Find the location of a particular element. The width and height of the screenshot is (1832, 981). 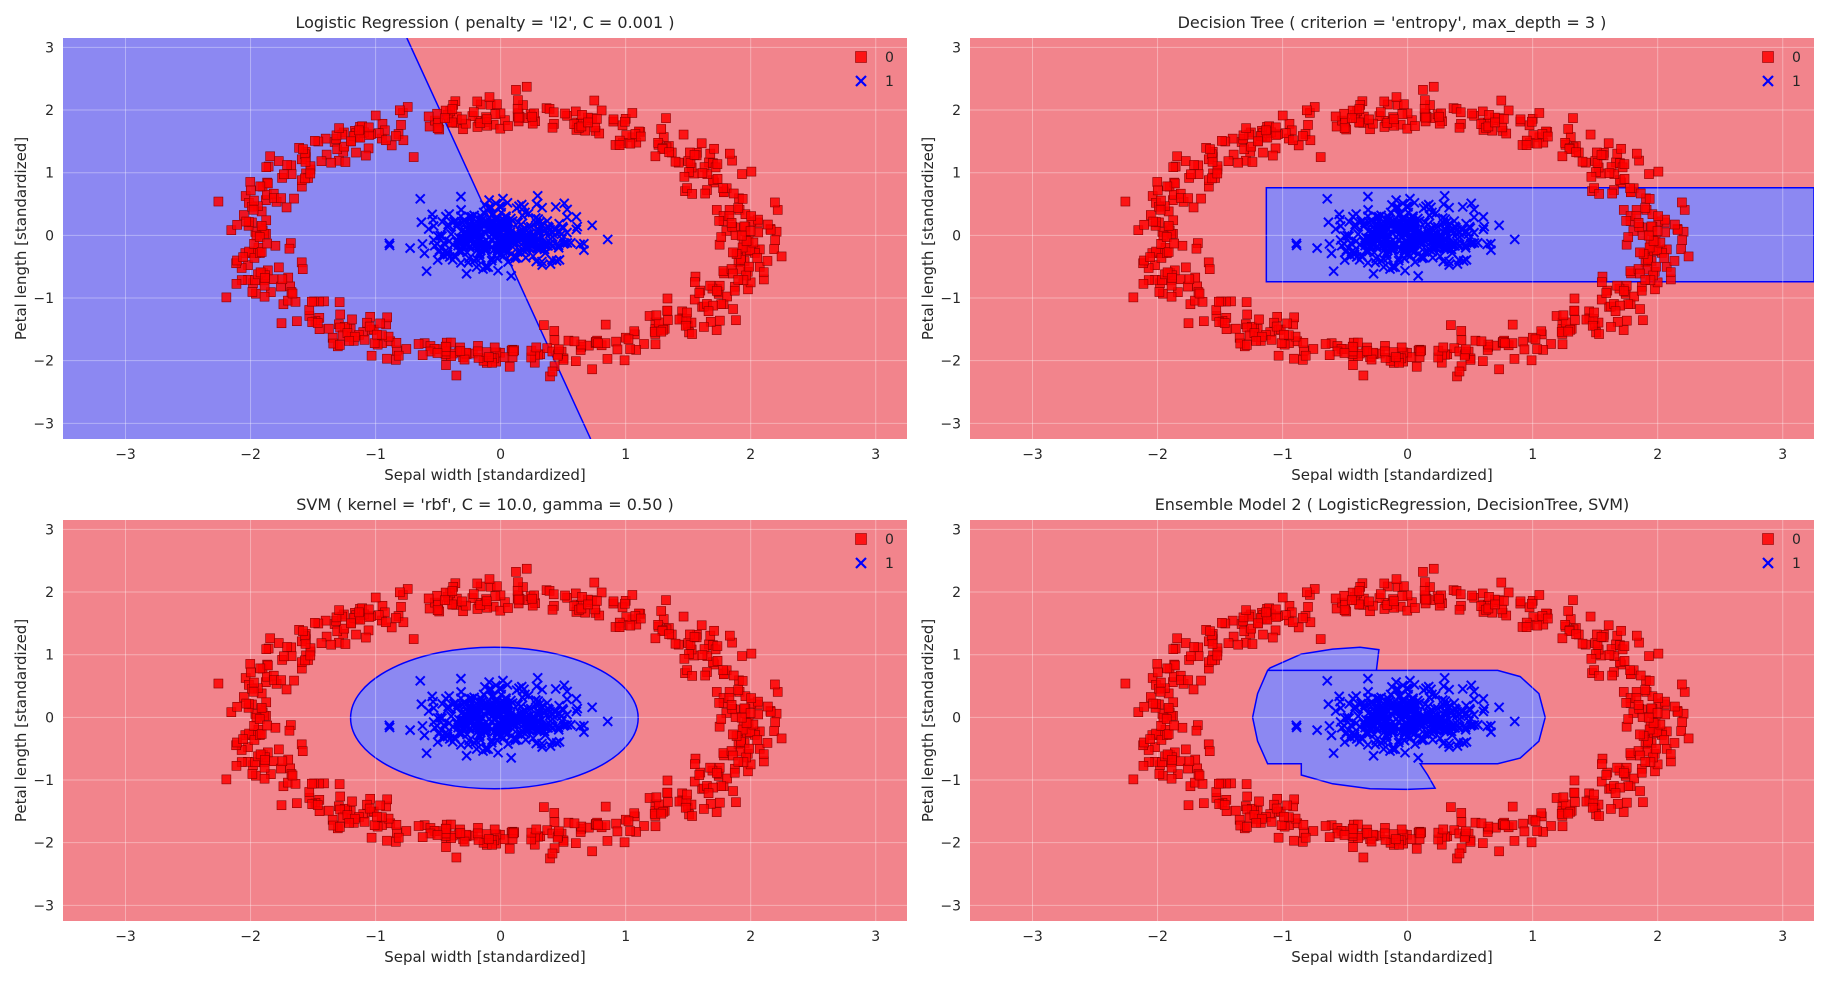

legend-label-1: 1 is located at coordinates (1796, 82).